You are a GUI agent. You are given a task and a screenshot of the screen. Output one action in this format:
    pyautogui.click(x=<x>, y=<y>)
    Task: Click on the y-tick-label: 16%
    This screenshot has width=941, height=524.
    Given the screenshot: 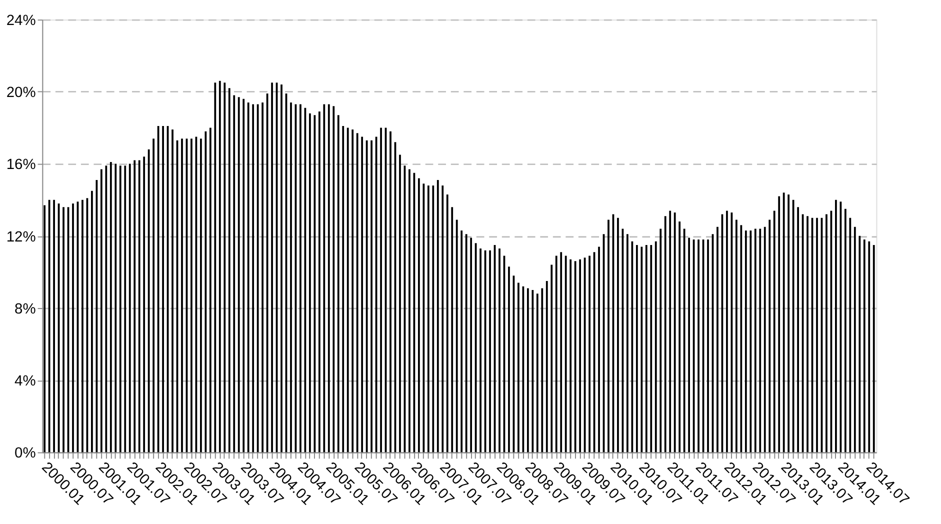 What is the action you would take?
    pyautogui.click(x=21, y=165)
    